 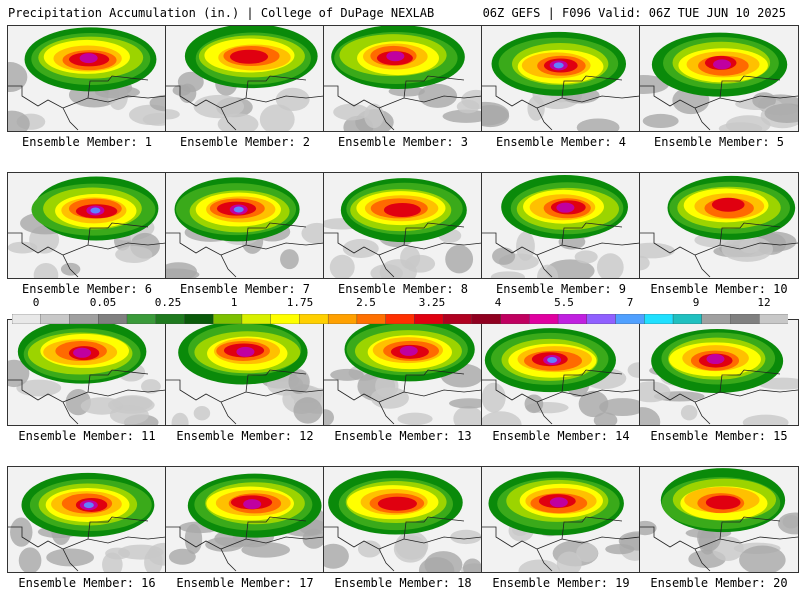 What do you see at coordinates (561, 583) in the screenshot?
I see `ensemble-member-label: Ensemble Member: 19` at bounding box center [561, 583].